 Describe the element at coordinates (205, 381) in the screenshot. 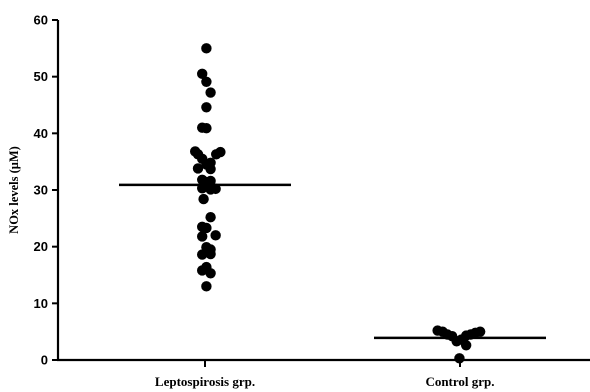

I see `x-category-label: Leptospirosis grp.` at that location.